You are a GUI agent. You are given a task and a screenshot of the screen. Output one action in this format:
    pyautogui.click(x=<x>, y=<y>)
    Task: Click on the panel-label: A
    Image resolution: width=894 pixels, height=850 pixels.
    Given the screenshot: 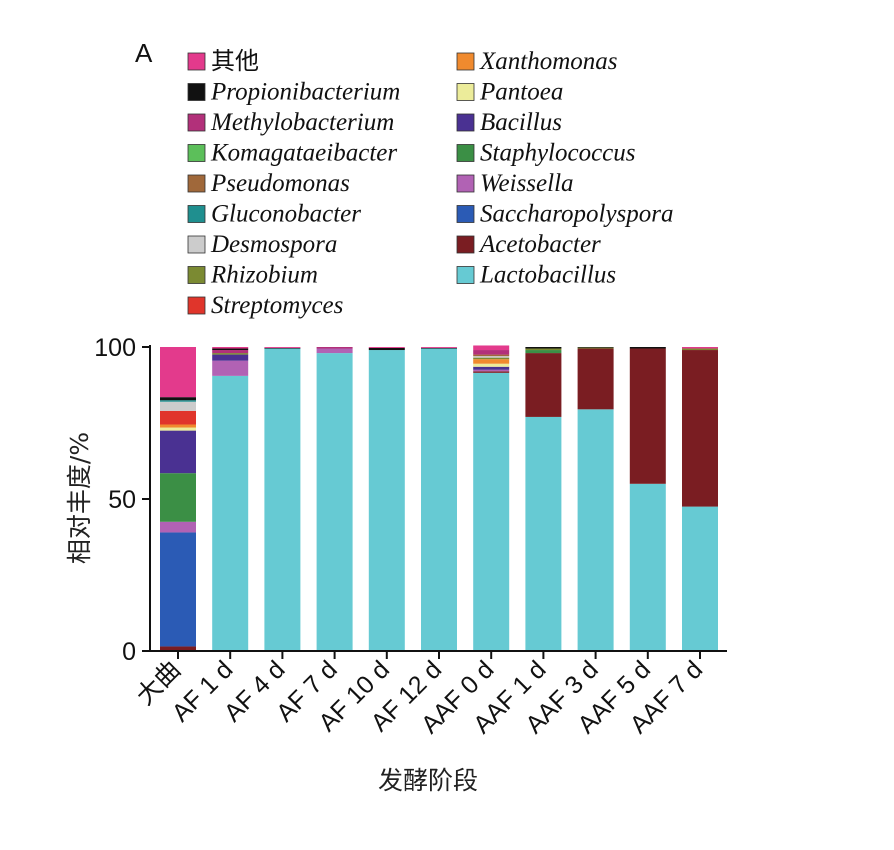 What is the action you would take?
    pyautogui.click(x=144, y=53)
    